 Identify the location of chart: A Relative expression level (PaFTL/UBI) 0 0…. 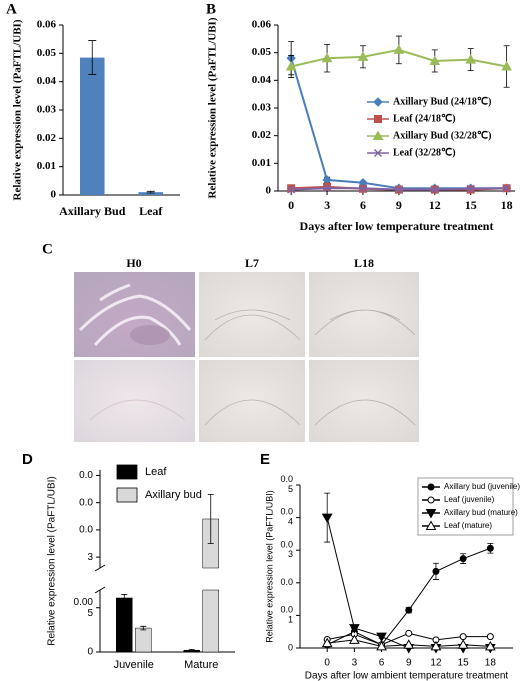
(93, 109).